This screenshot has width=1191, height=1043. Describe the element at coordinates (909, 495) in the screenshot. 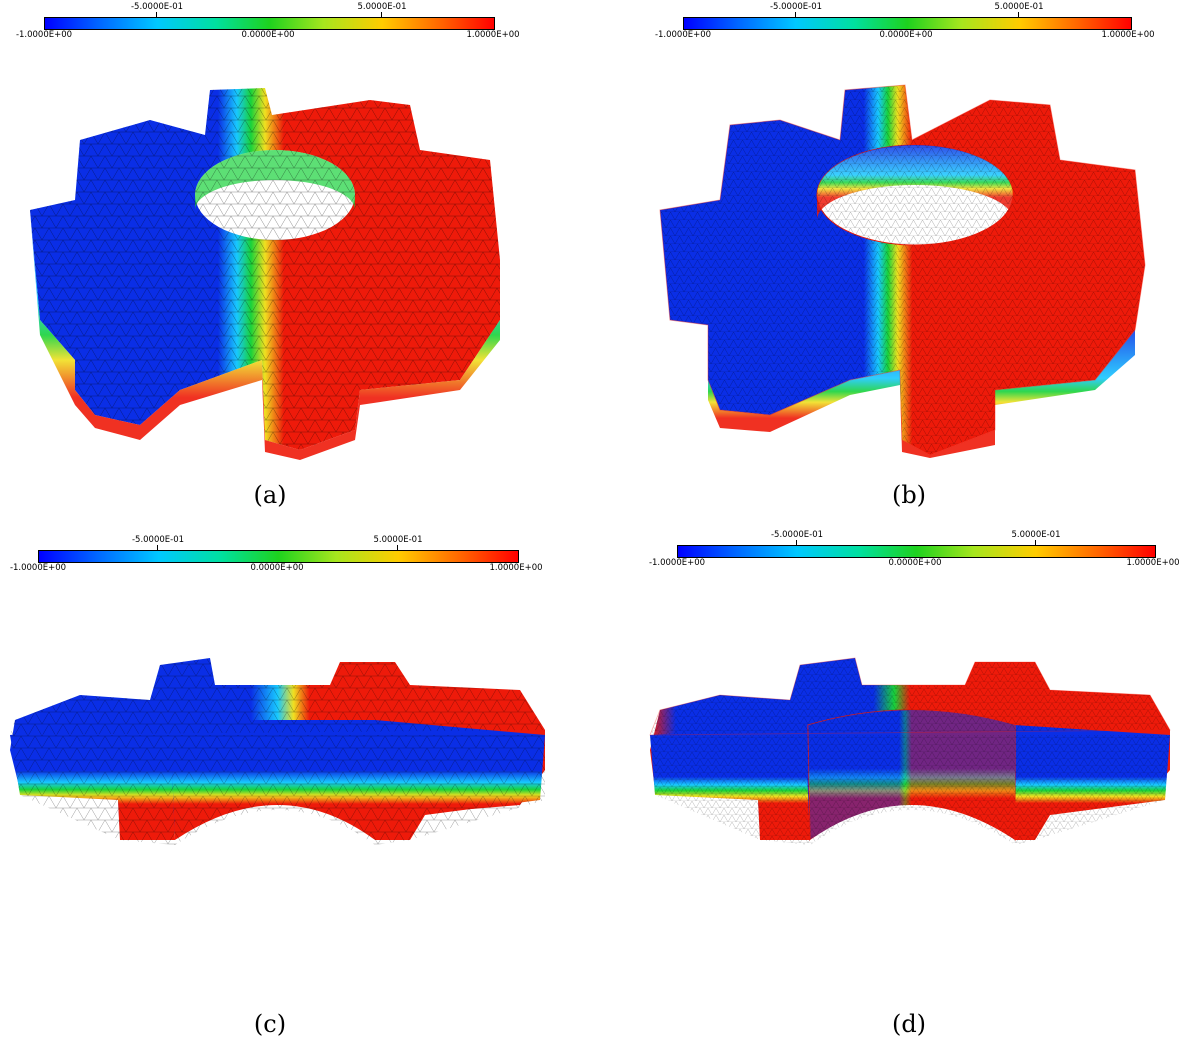

I see `caption-b: (b)` at that location.